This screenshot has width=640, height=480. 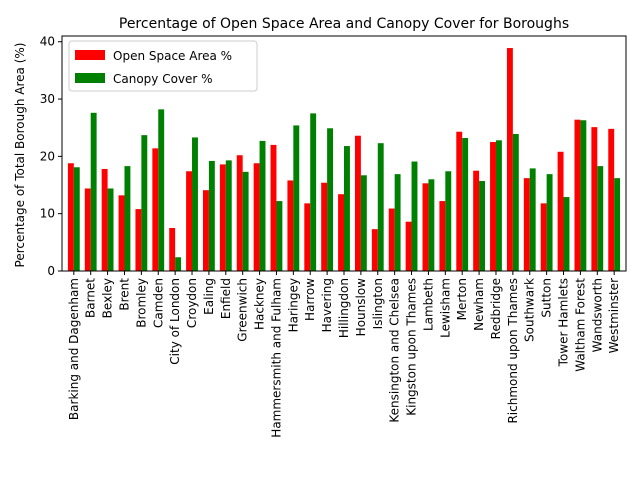 What do you see at coordinates (158, 303) in the screenshot?
I see `x-tick-label: Camden` at bounding box center [158, 303].